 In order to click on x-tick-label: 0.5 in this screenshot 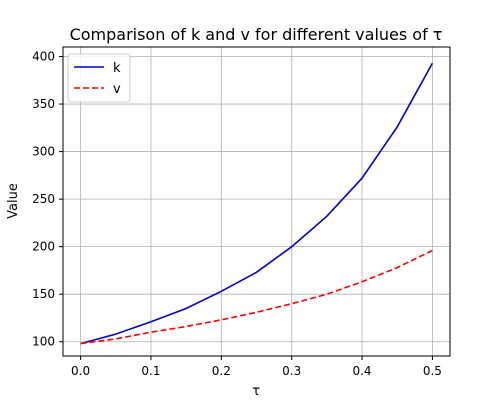, I will do `click(432, 371)`.